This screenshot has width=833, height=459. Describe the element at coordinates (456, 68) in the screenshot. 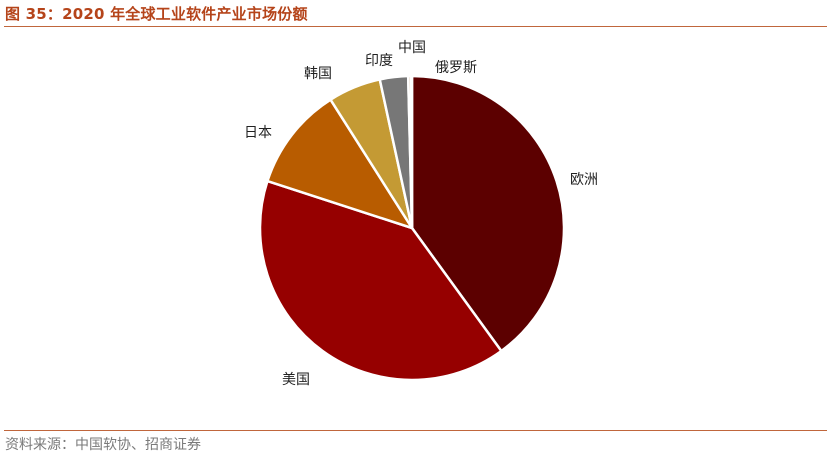

I see `slice-label: 俄罗斯` at that location.